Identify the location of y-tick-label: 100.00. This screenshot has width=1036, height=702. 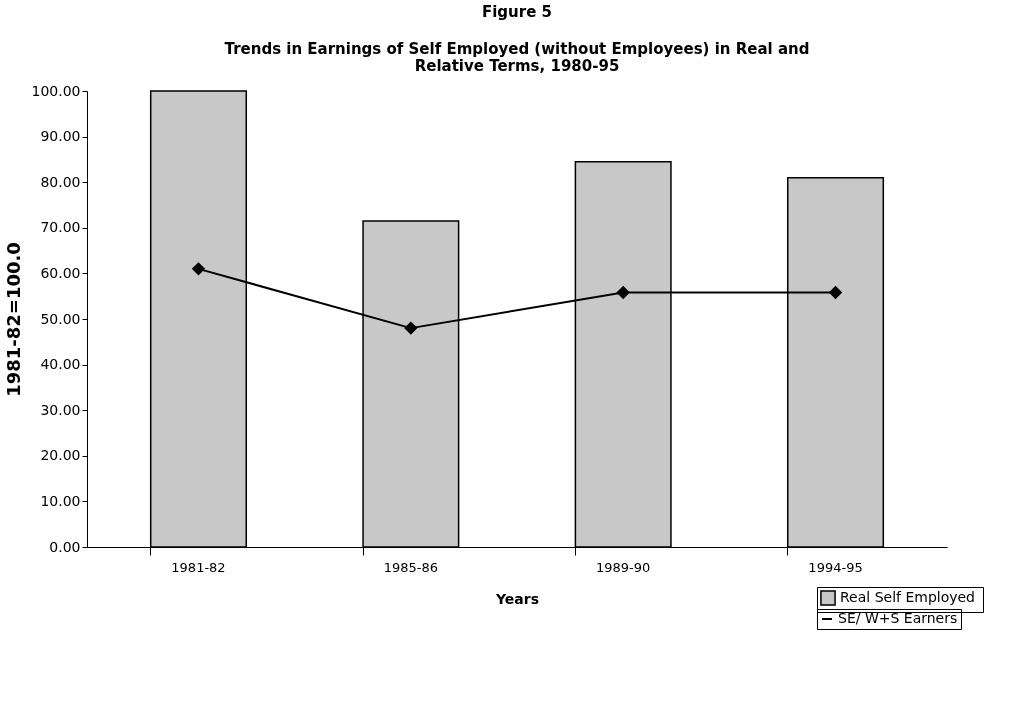
(56, 90).